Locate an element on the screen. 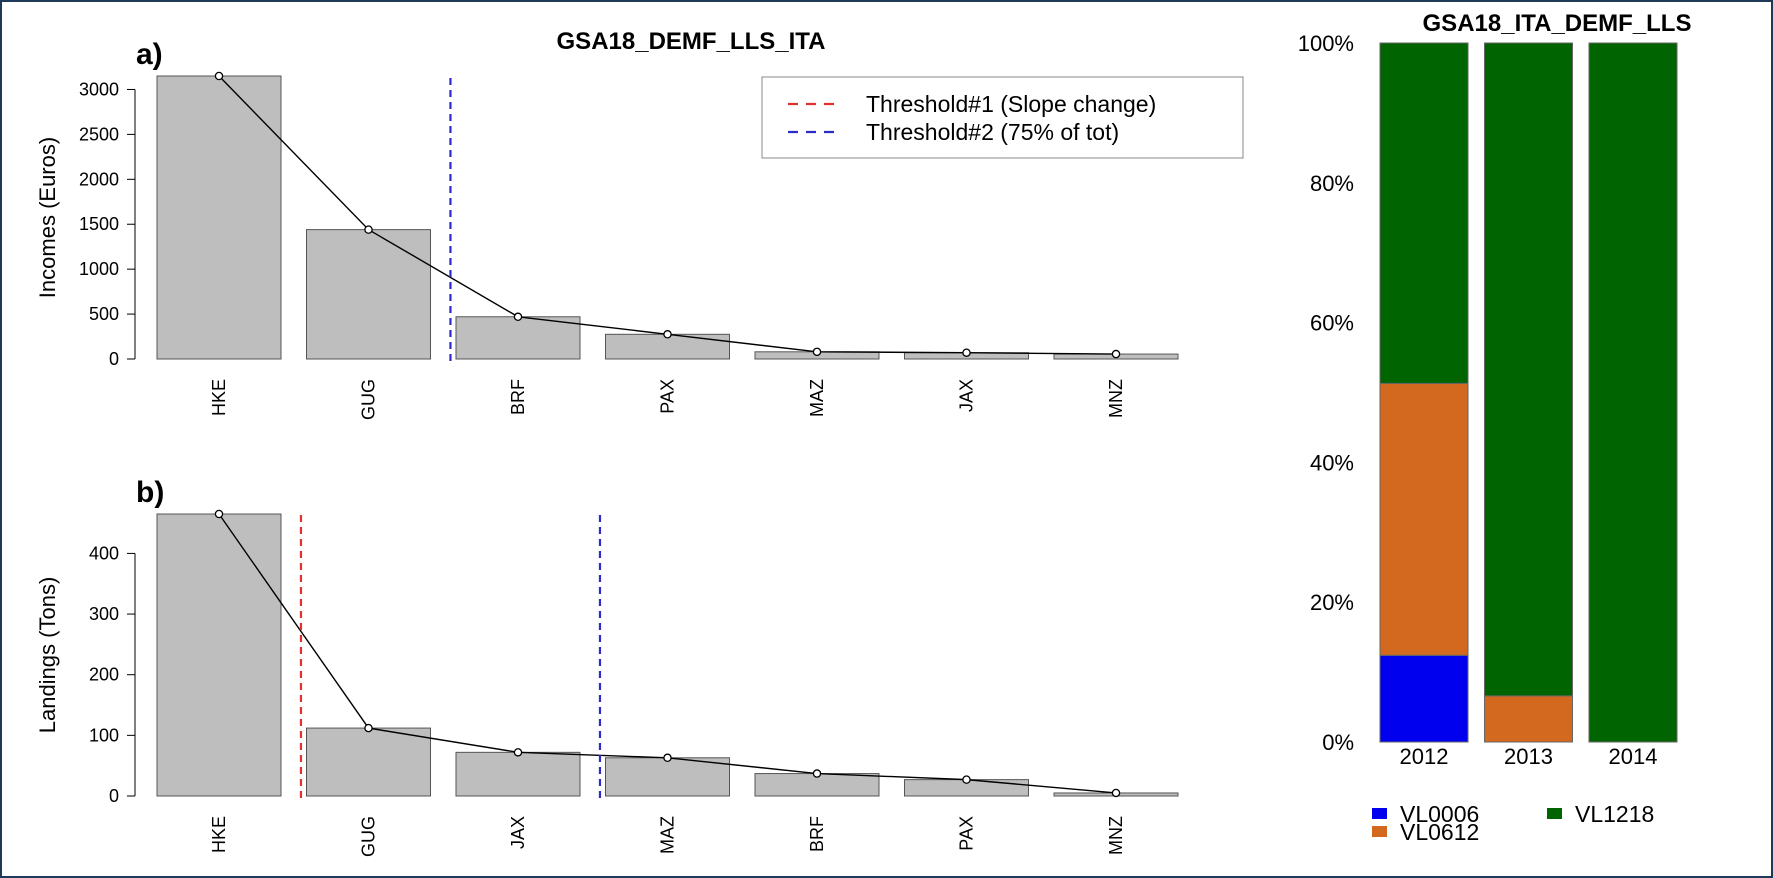  x-tick-label: 2013 is located at coordinates (1528, 756).